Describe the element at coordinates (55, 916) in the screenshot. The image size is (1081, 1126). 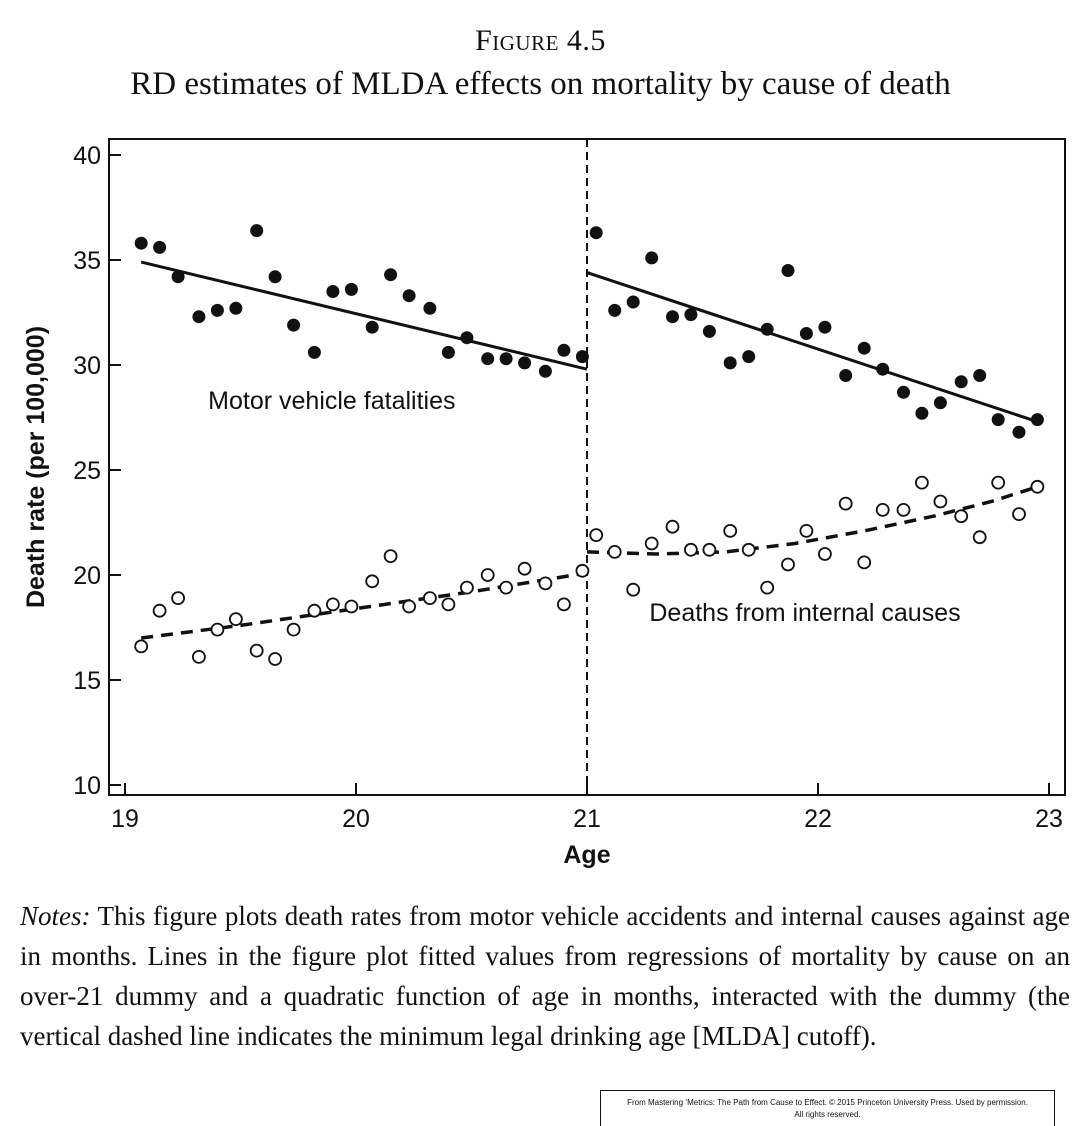
I see `notes-lead: Notes:` at that location.